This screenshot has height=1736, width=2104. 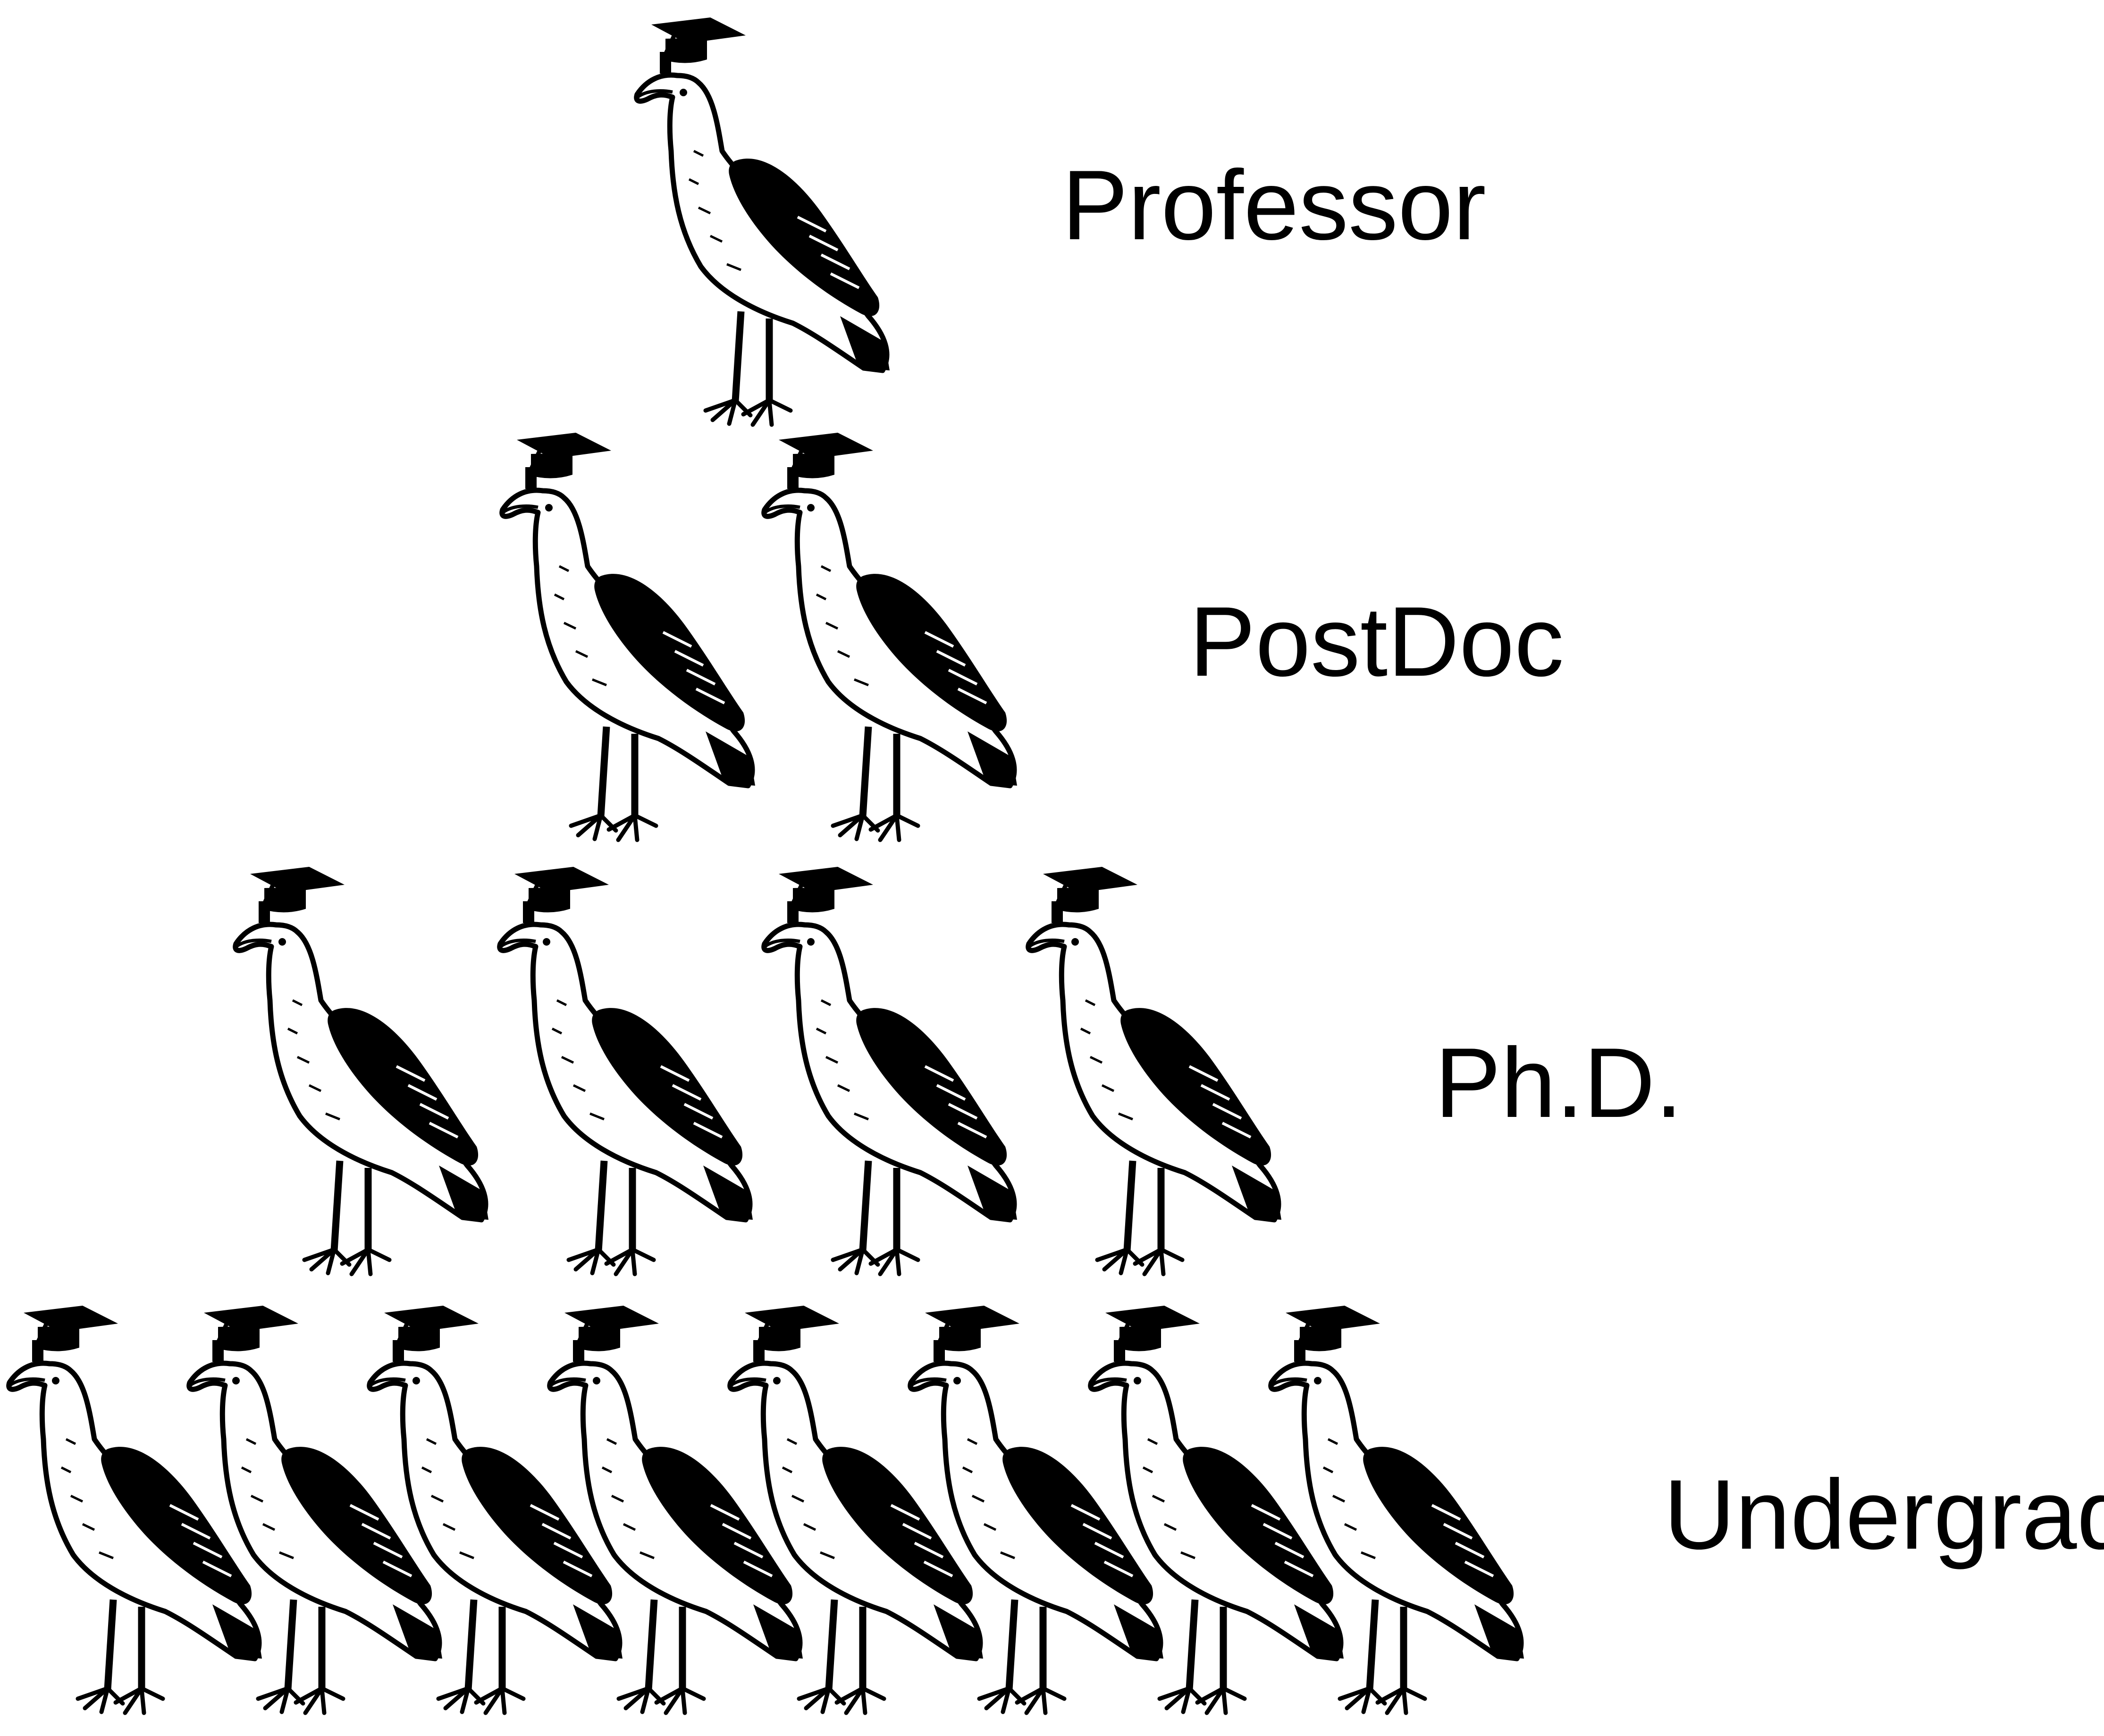 What do you see at coordinates (1376, 642) in the screenshot?
I see `tier-label-postdoc: PostDoc` at bounding box center [1376, 642].